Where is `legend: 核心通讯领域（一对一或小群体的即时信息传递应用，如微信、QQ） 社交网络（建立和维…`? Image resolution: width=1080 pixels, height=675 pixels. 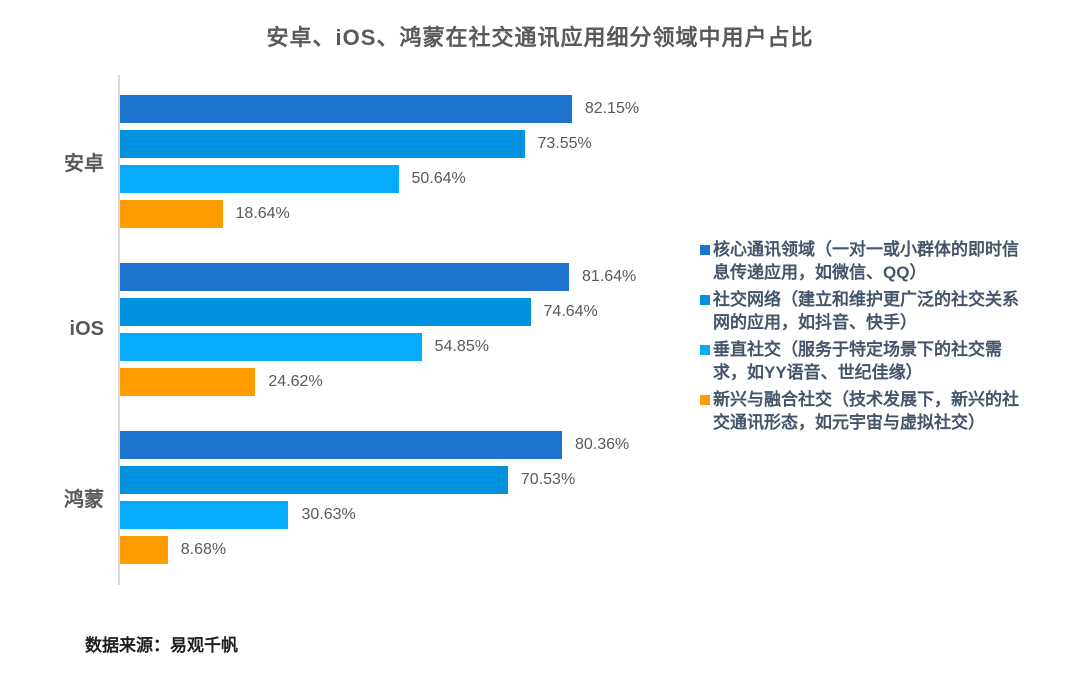 legend: 核心通讯领域（一对一或小群体的即时信息传递应用，如微信、QQ） 社交网络（建立和维… is located at coordinates (870, 338).